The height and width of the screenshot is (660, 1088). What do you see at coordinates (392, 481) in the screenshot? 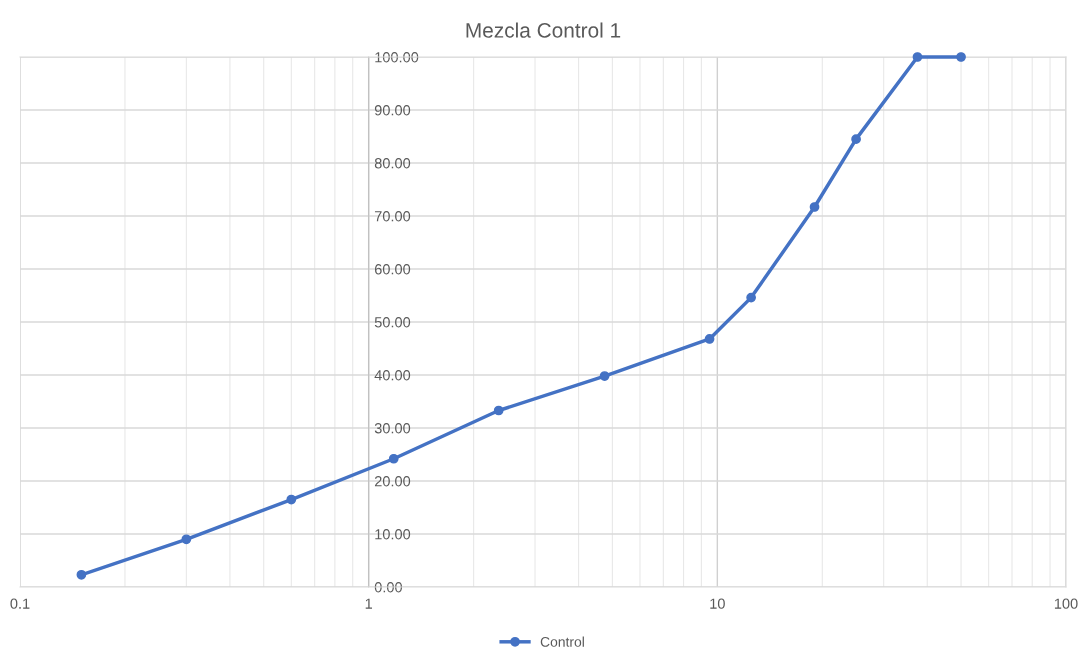
I see `y-tick-label: 20.00` at bounding box center [392, 481].